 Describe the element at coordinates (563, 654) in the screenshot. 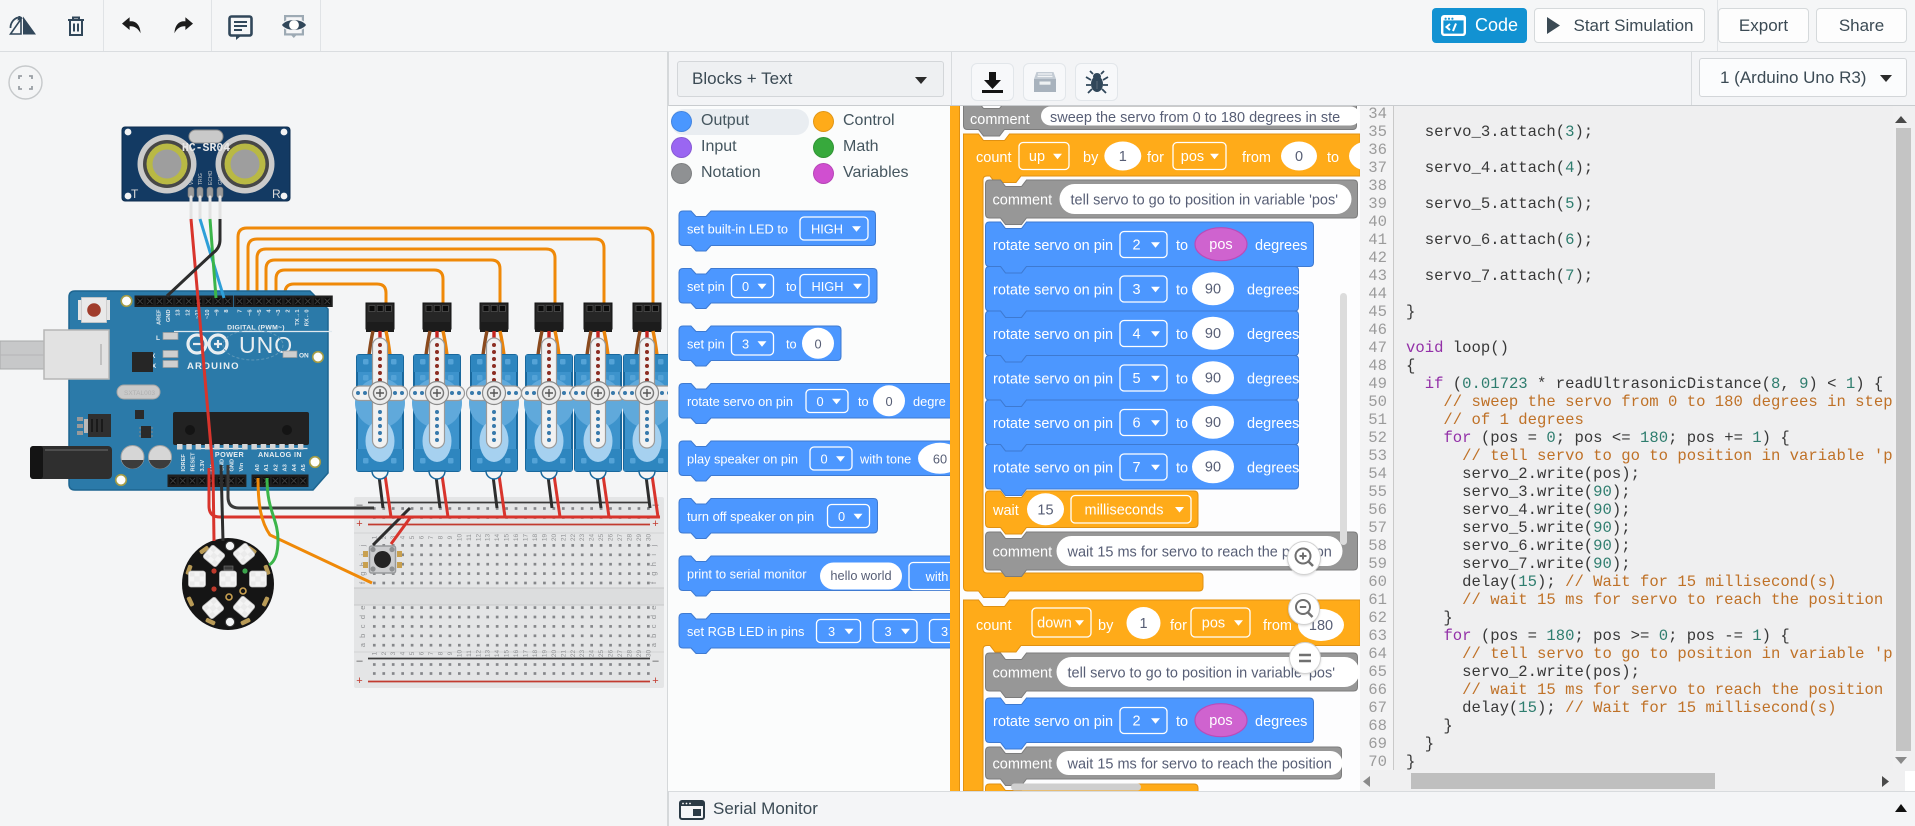

I see `svg-text: 21` at that location.